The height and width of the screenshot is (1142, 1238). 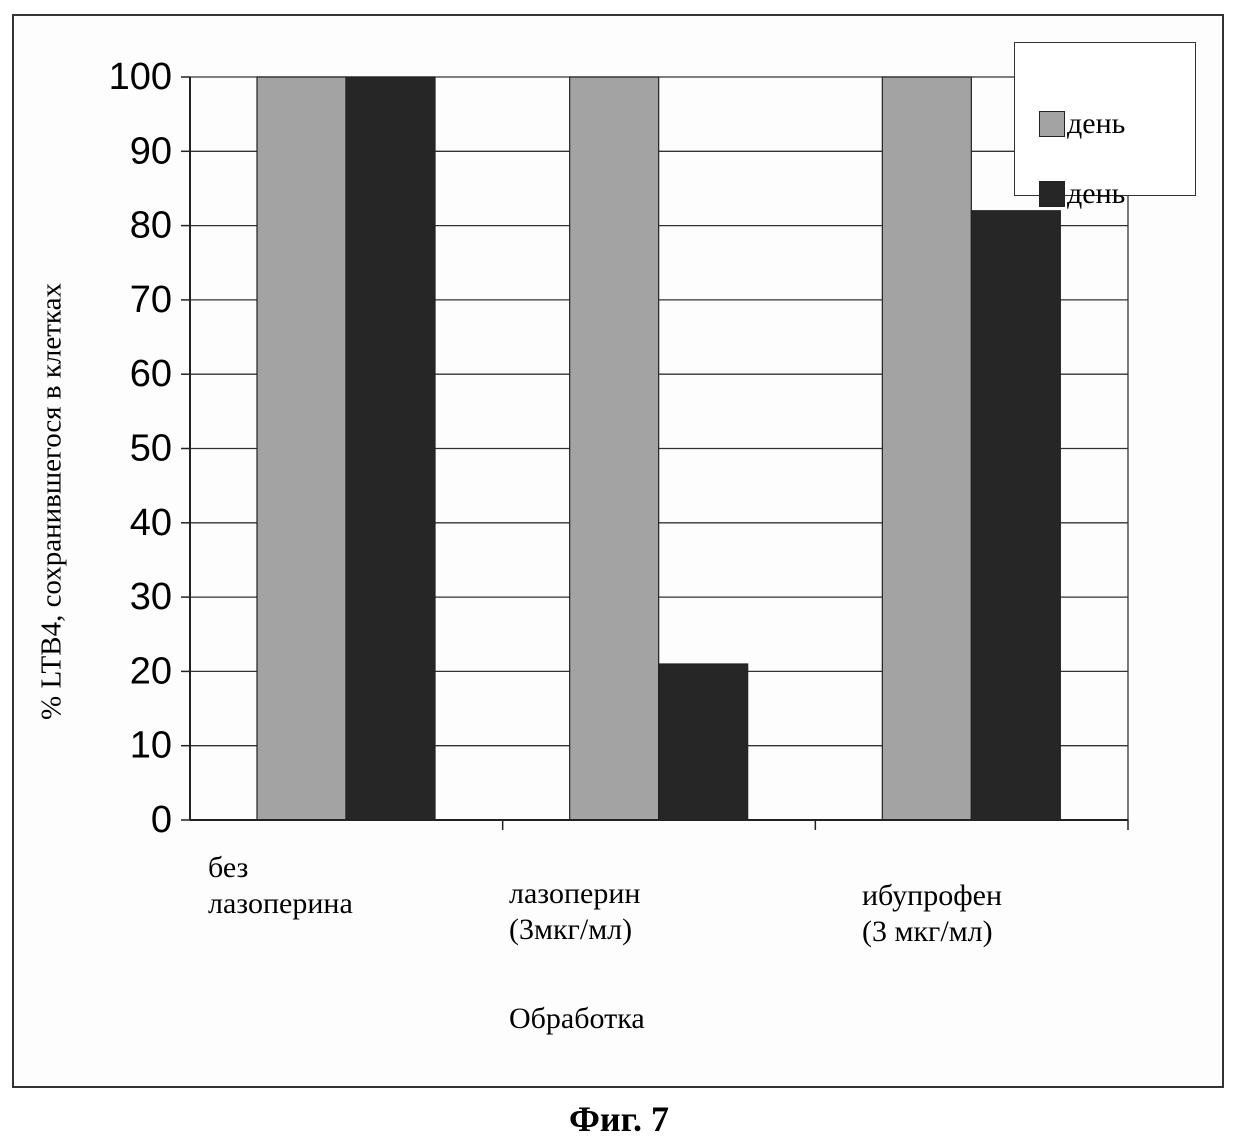 What do you see at coordinates (228, 867) in the screenshot?
I see `category-label-line: без` at bounding box center [228, 867].